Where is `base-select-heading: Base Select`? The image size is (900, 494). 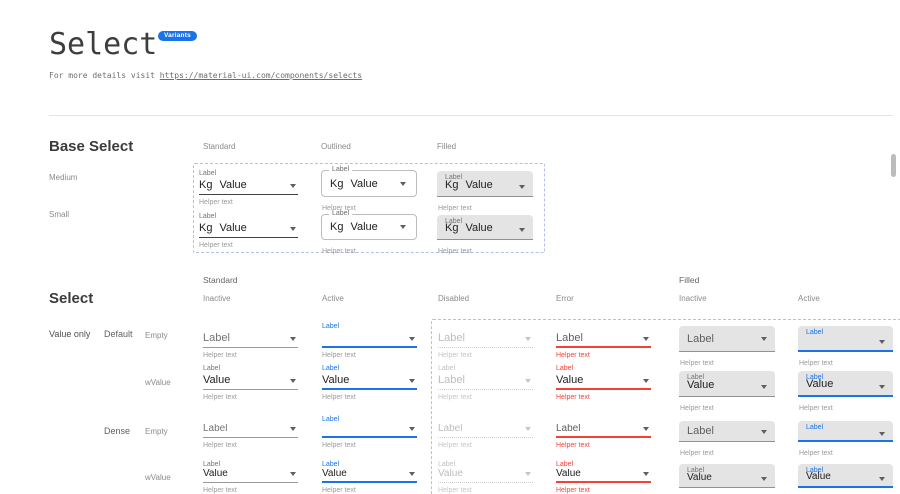 base-select-heading: Base Select is located at coordinates (91, 146).